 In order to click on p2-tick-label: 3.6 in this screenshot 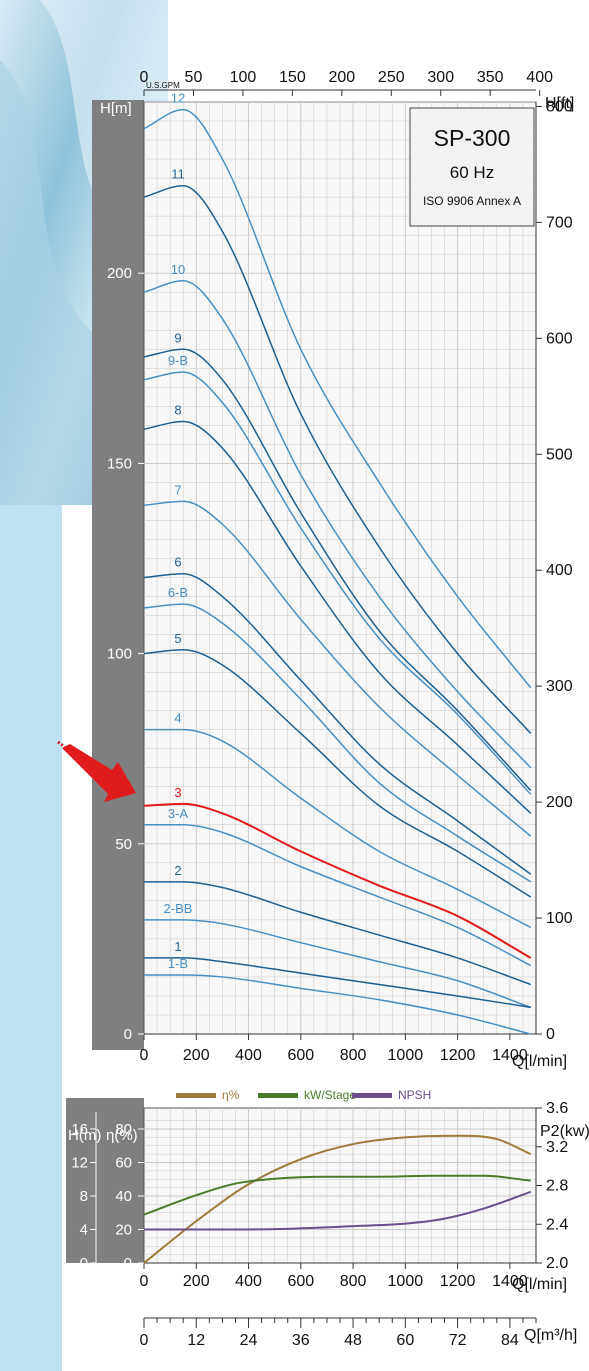, I will do `click(557, 1108)`.